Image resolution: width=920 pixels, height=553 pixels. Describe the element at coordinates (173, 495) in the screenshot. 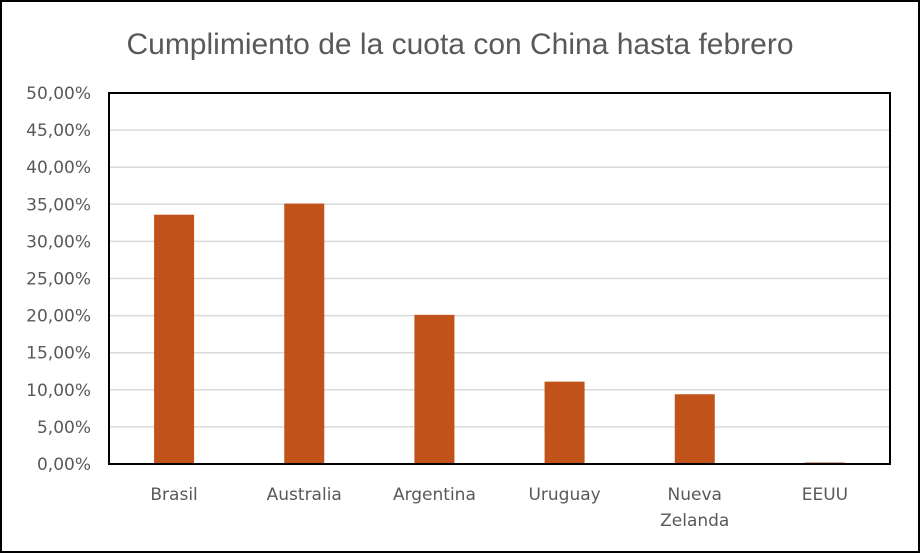

I see `x-category-label: Brasil` at that location.